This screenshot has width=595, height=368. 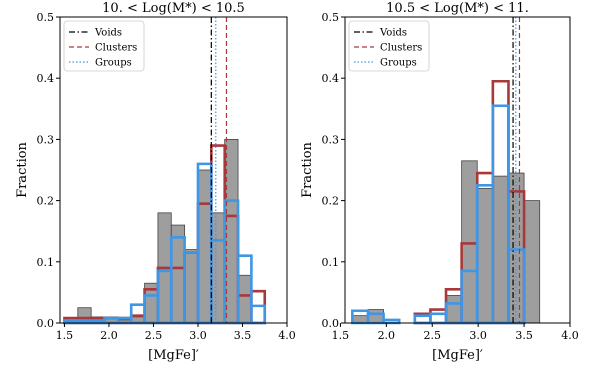 I want to click on chart-title: 10. < Log(M*) < 10.5, so click(x=173, y=8).